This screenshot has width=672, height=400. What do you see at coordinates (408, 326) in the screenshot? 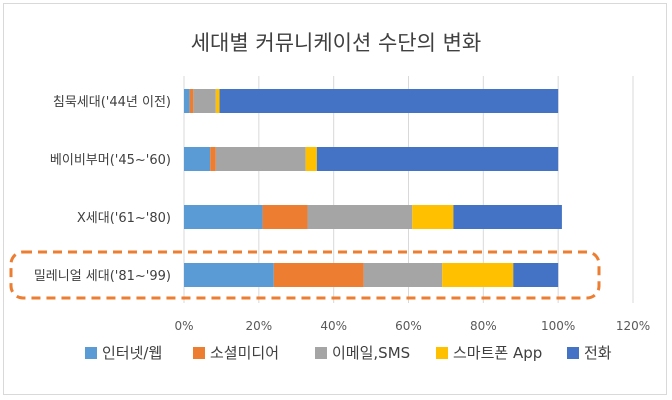
I see `x-tick-label-3: 60%` at bounding box center [408, 326].